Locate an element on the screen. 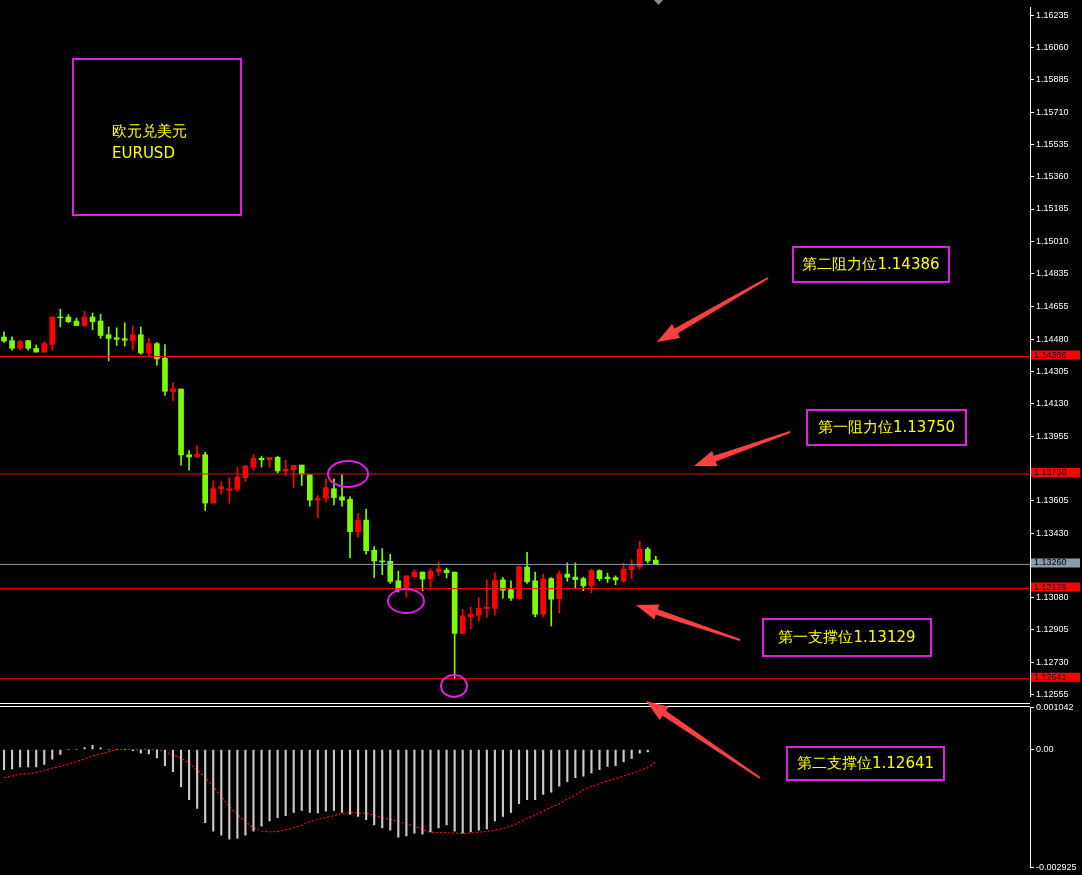  y-tick-label: 1.14835 is located at coordinates (1052, 273).